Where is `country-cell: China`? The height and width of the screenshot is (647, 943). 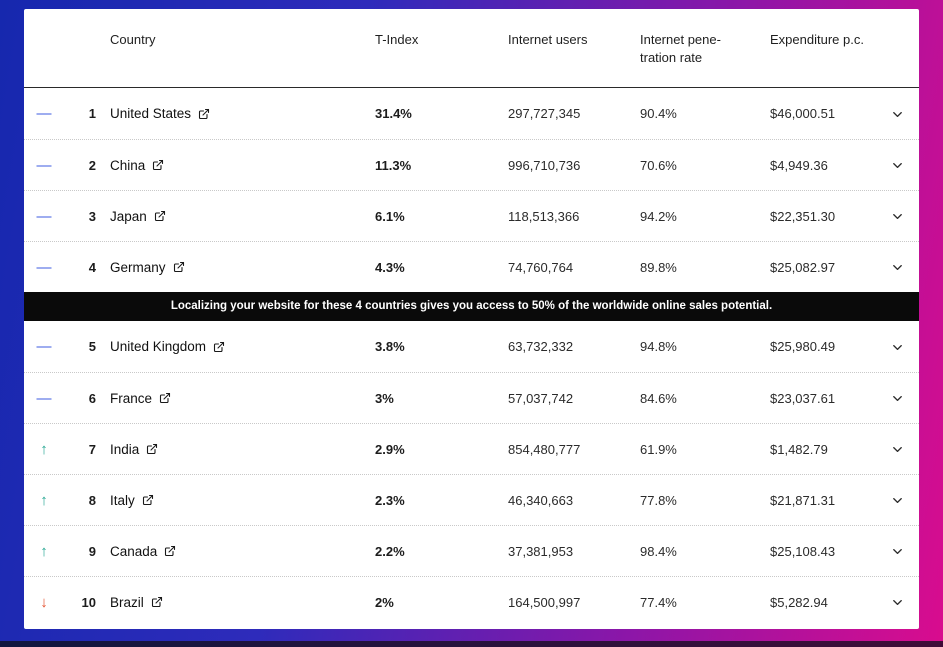 country-cell: China is located at coordinates (237, 165).